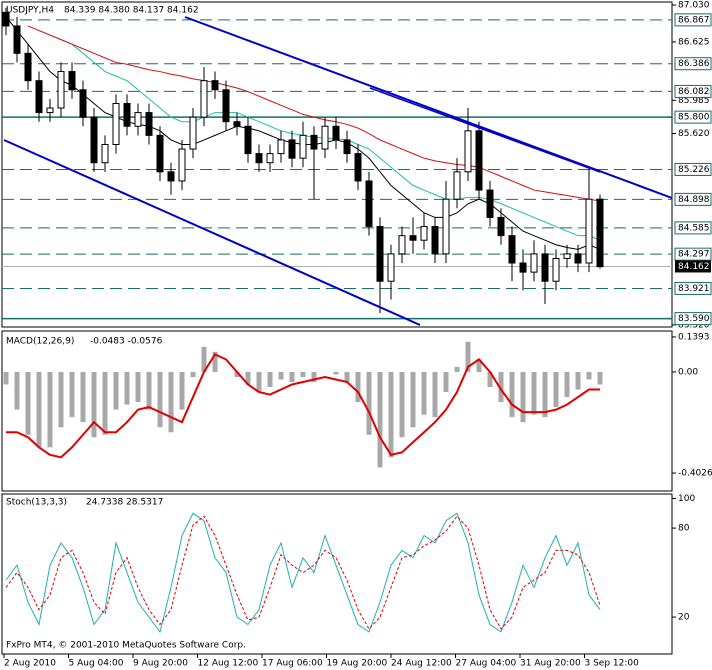 This screenshot has width=712, height=670. I want to click on y-tick-label: -0.4026, so click(695, 474).